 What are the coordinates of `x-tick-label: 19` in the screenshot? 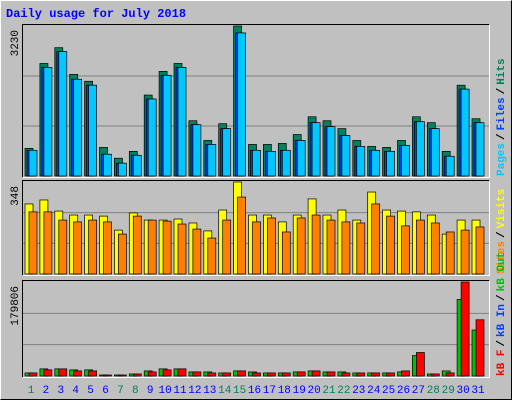 It's located at (299, 391).